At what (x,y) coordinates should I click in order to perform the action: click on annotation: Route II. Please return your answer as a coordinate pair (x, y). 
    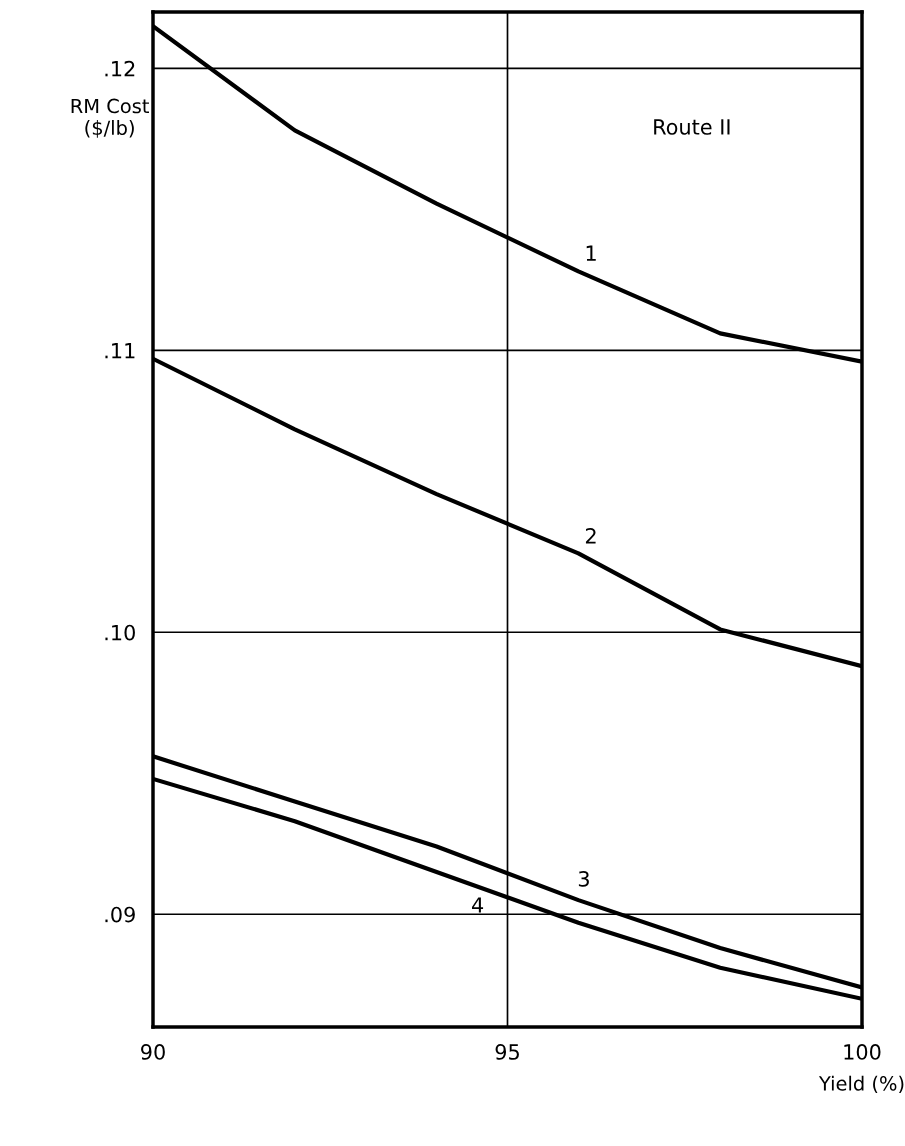
    Looking at the image, I should click on (692, 127).